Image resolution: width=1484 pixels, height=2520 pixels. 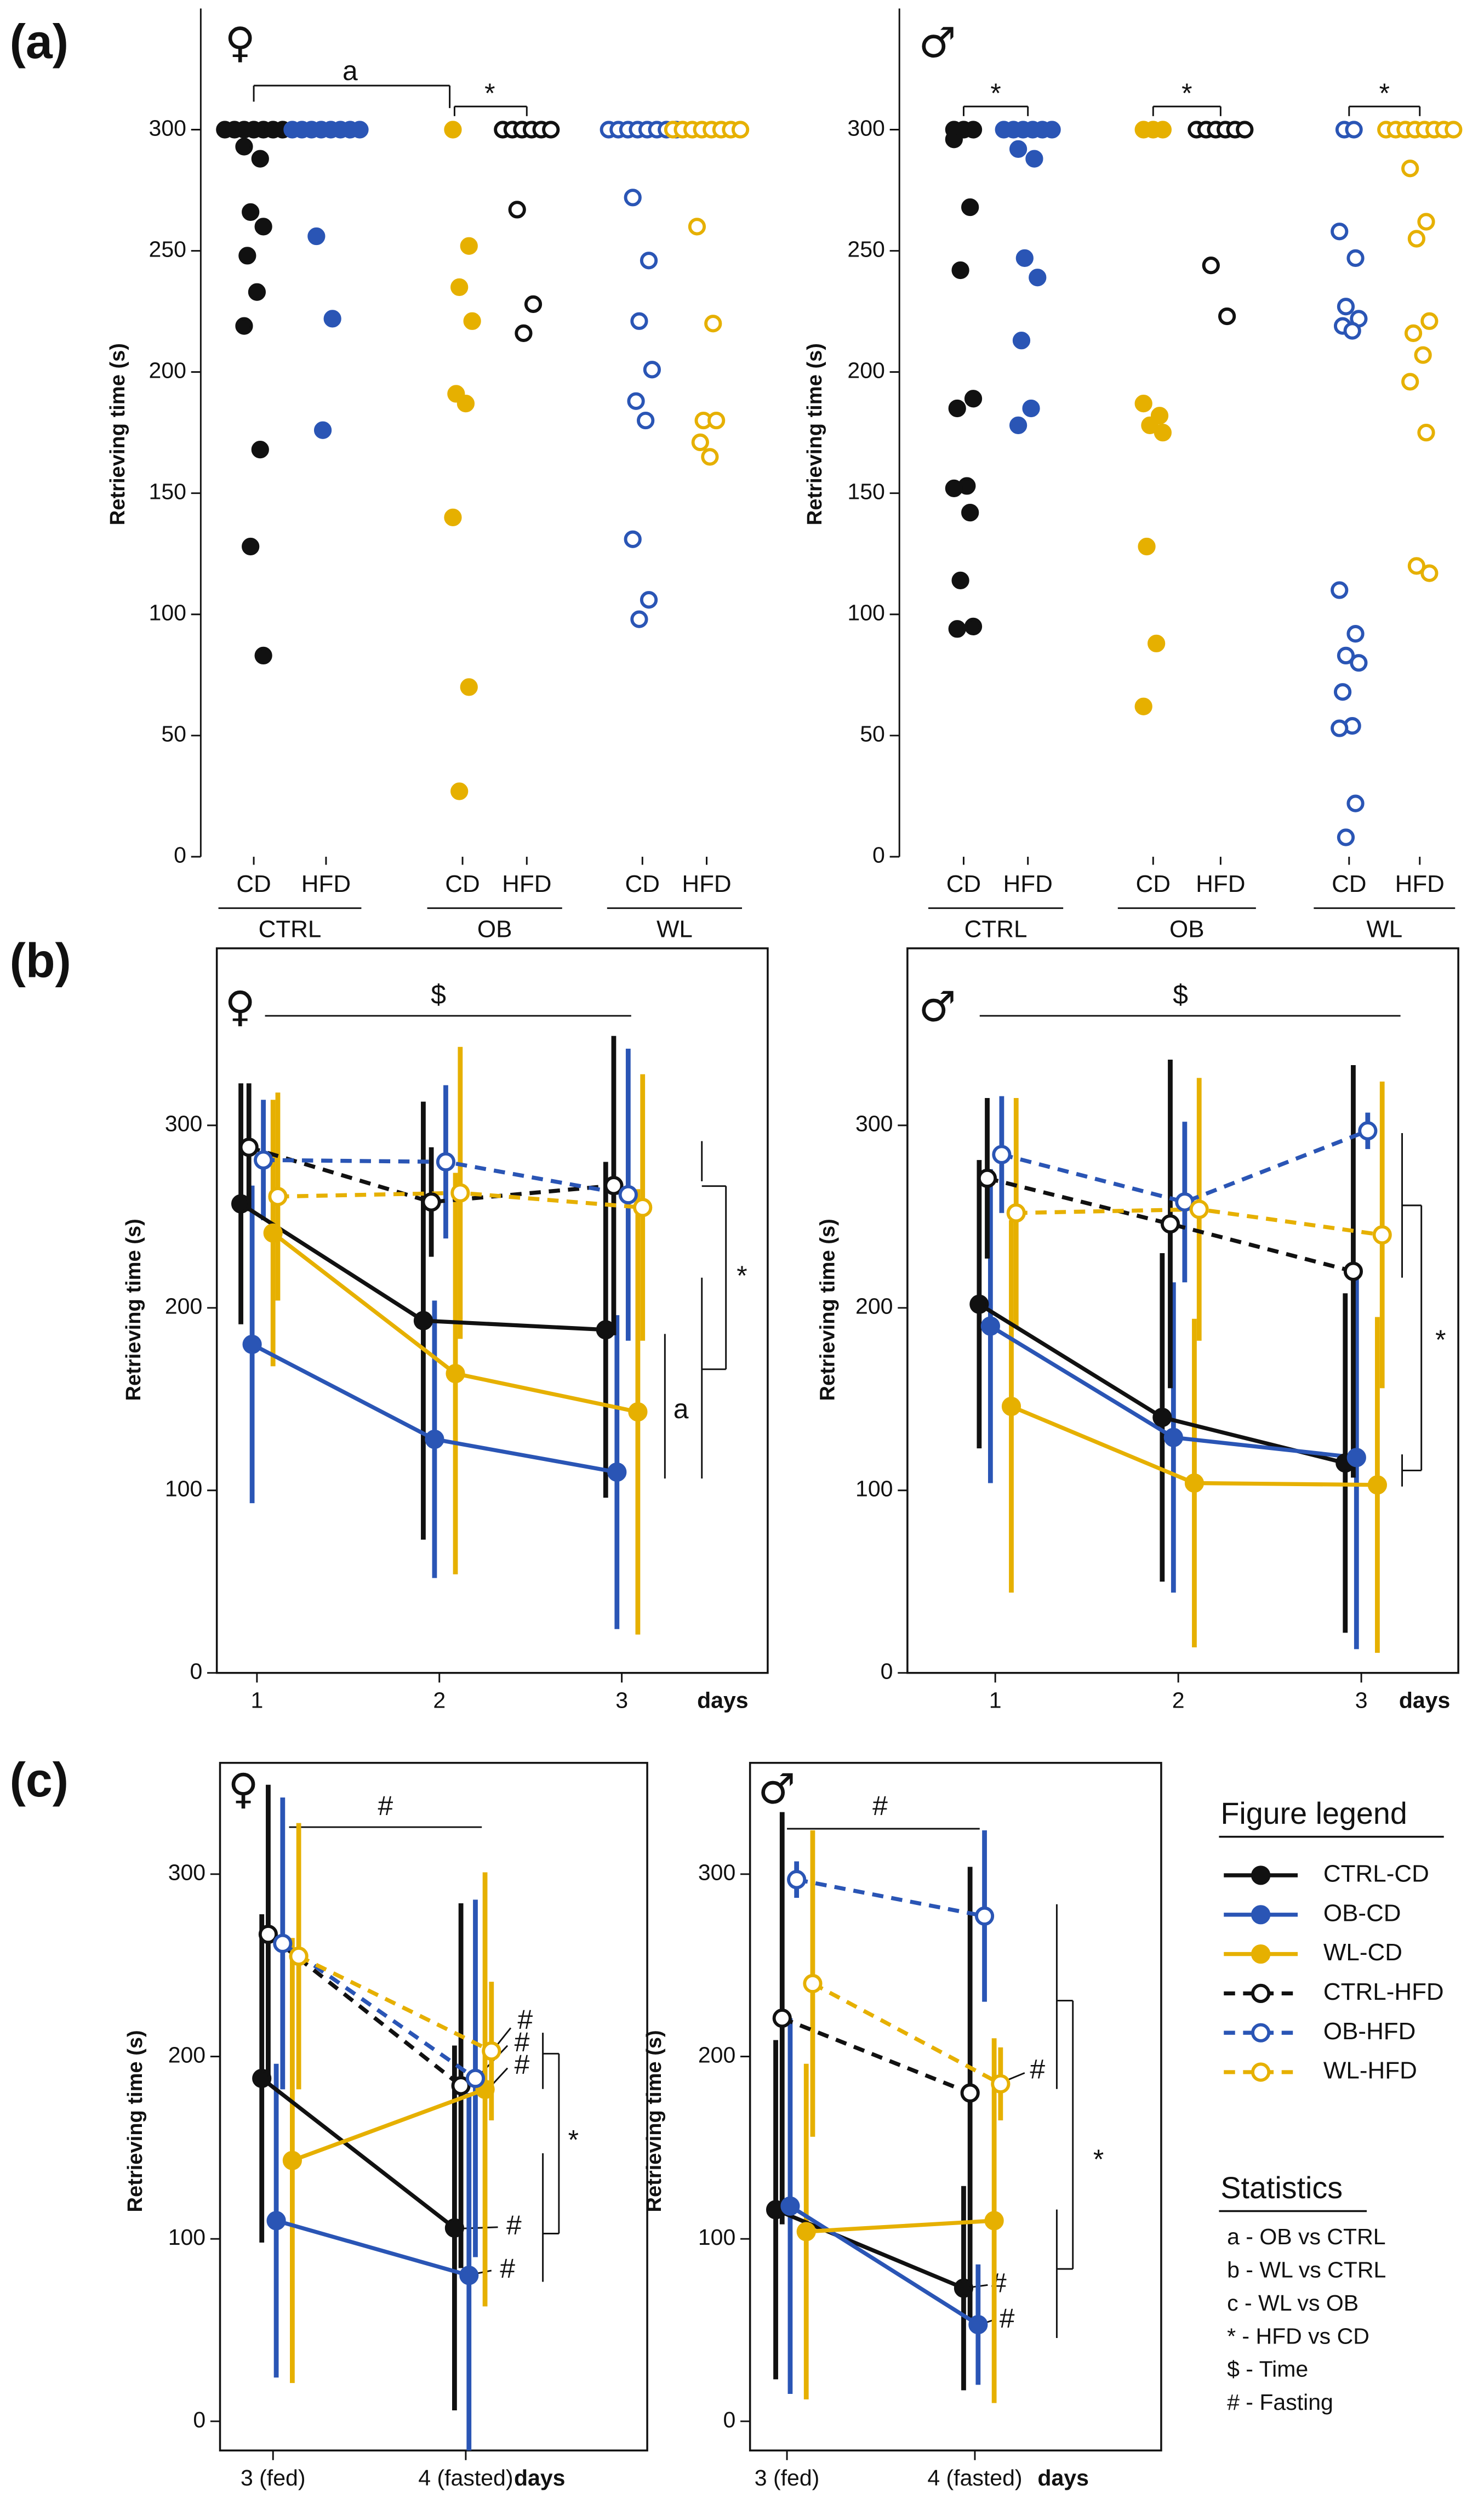 I want to click on error-bars, so click(x=376, y=2117).